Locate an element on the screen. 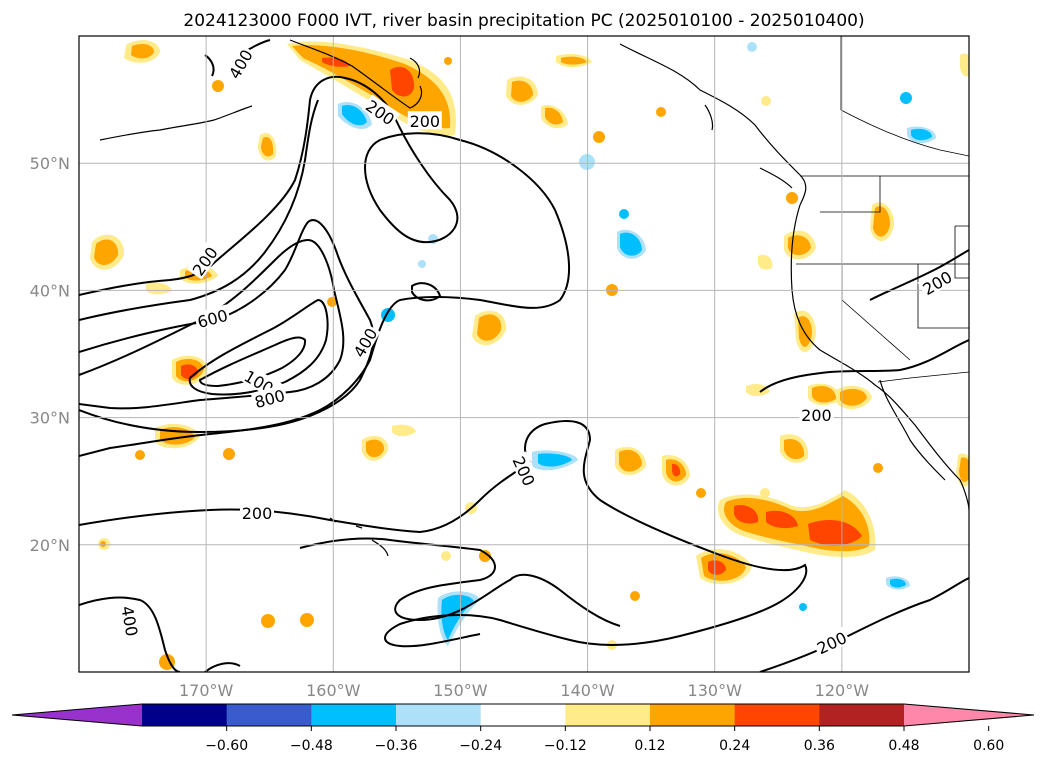 The image size is (1047, 765). lat-tick-label: 20°N is located at coordinates (50, 545).